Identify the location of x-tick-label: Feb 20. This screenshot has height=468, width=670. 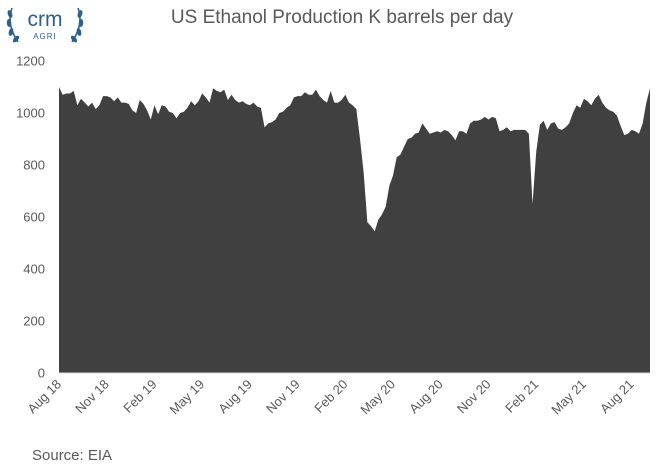
(330, 396).